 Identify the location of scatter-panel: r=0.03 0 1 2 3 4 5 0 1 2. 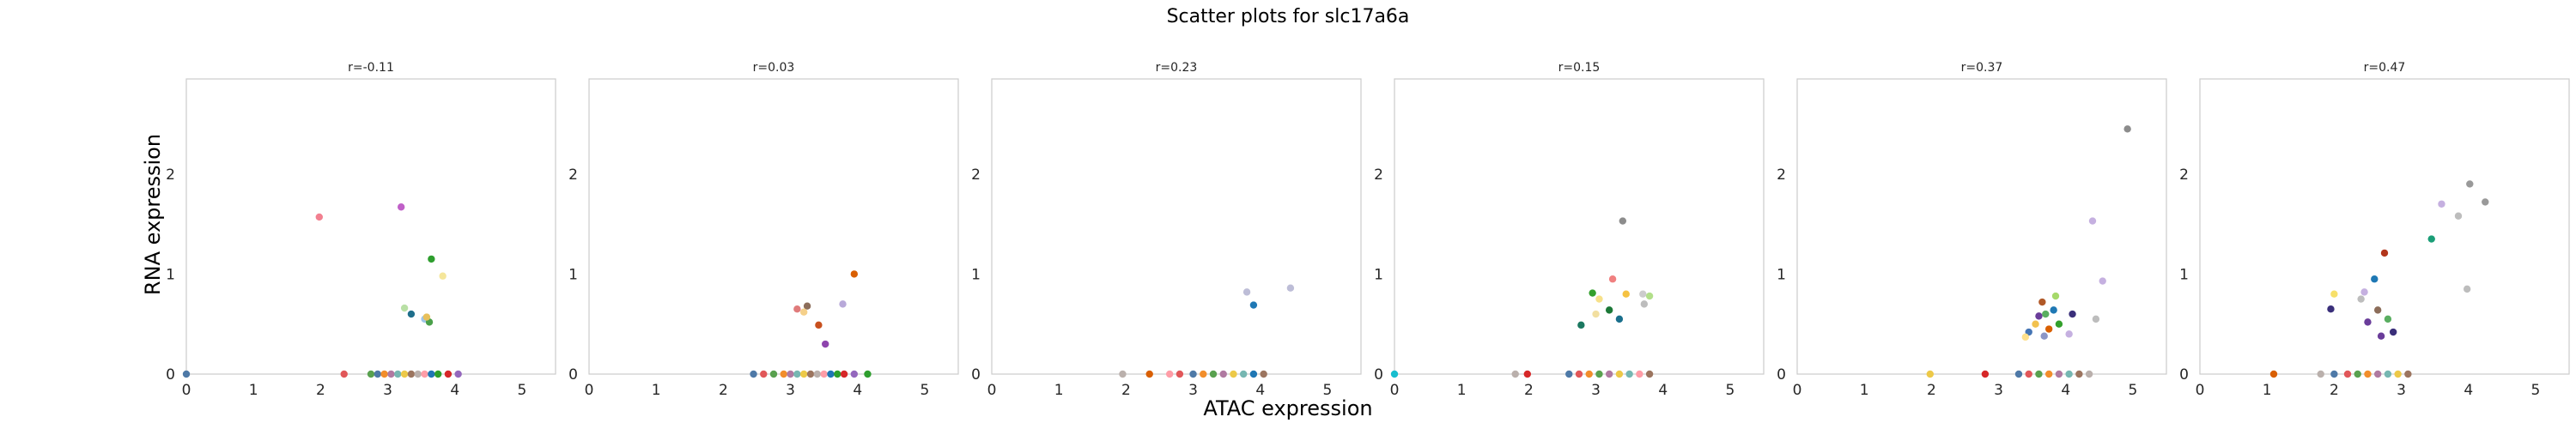
(764, 230).